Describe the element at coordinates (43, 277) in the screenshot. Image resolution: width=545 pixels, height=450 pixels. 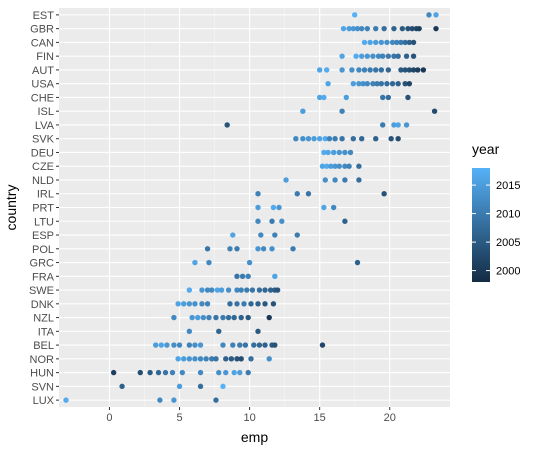
I see `y-tick-label: FRA` at that location.